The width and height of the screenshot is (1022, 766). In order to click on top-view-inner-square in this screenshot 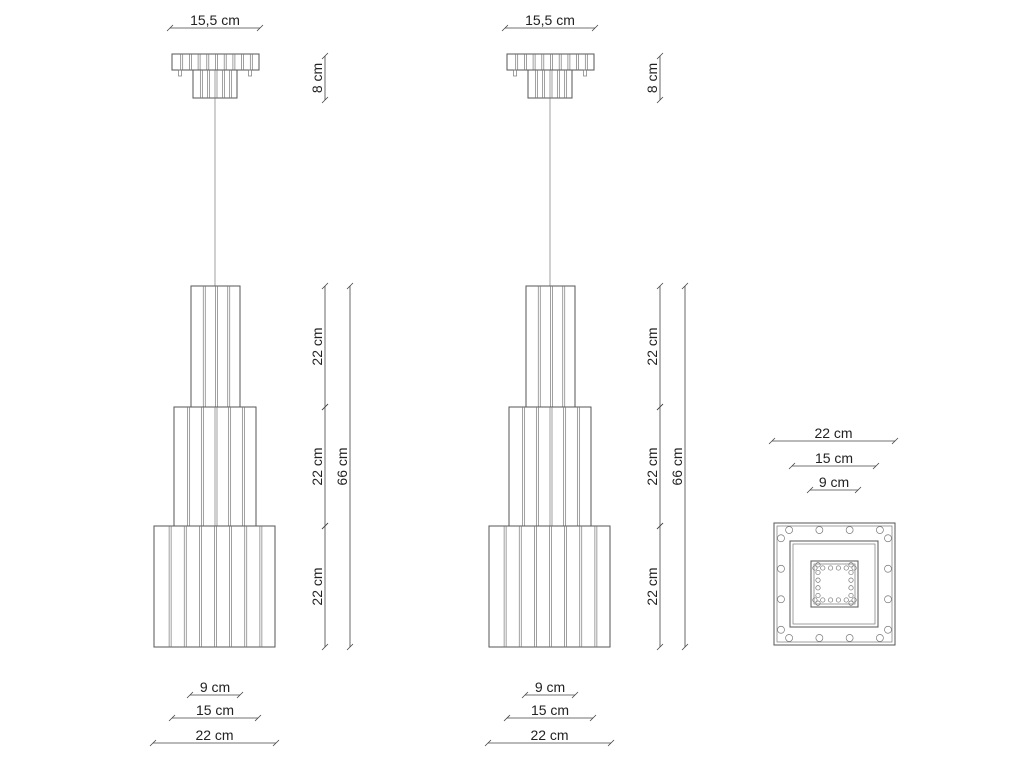, I will do `click(834, 584)`.